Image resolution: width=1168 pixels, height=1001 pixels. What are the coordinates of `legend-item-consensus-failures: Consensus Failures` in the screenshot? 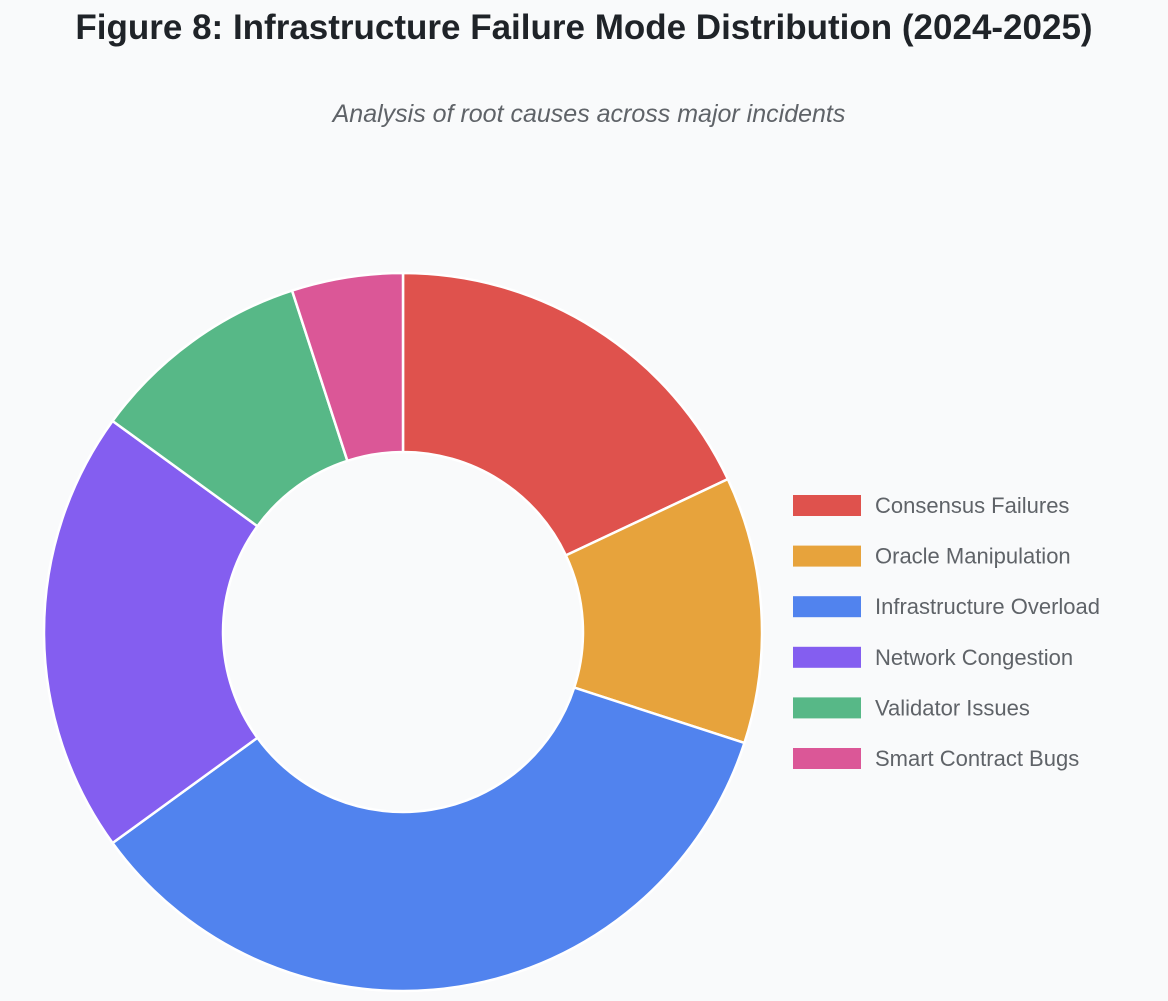 It's located at (931, 505).